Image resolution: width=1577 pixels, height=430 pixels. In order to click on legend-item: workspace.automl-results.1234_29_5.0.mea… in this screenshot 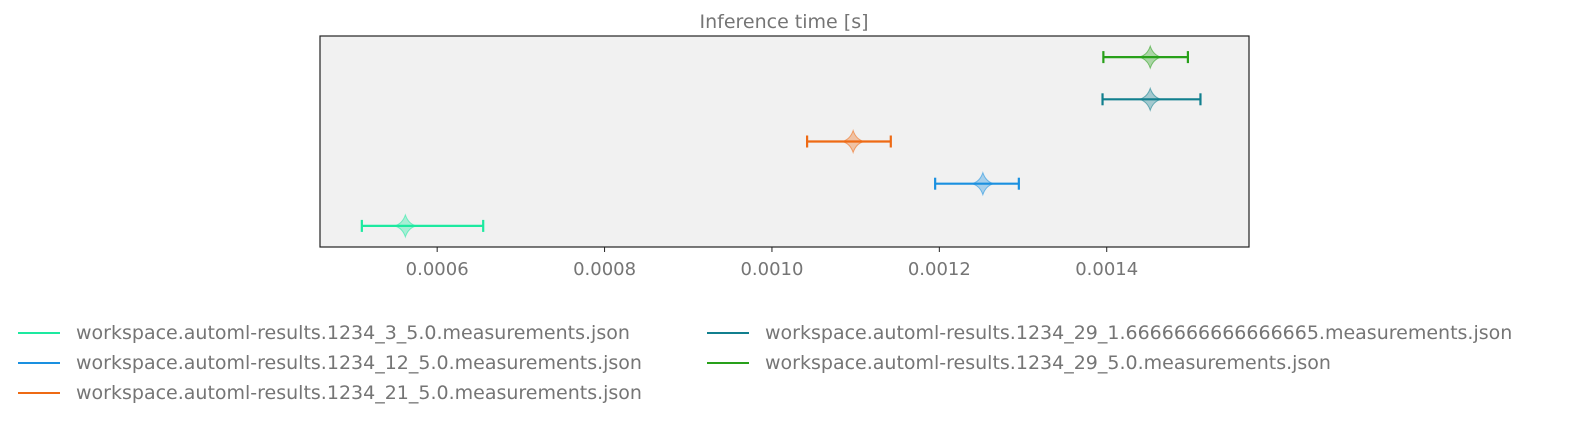, I will do `click(1109, 363)`.